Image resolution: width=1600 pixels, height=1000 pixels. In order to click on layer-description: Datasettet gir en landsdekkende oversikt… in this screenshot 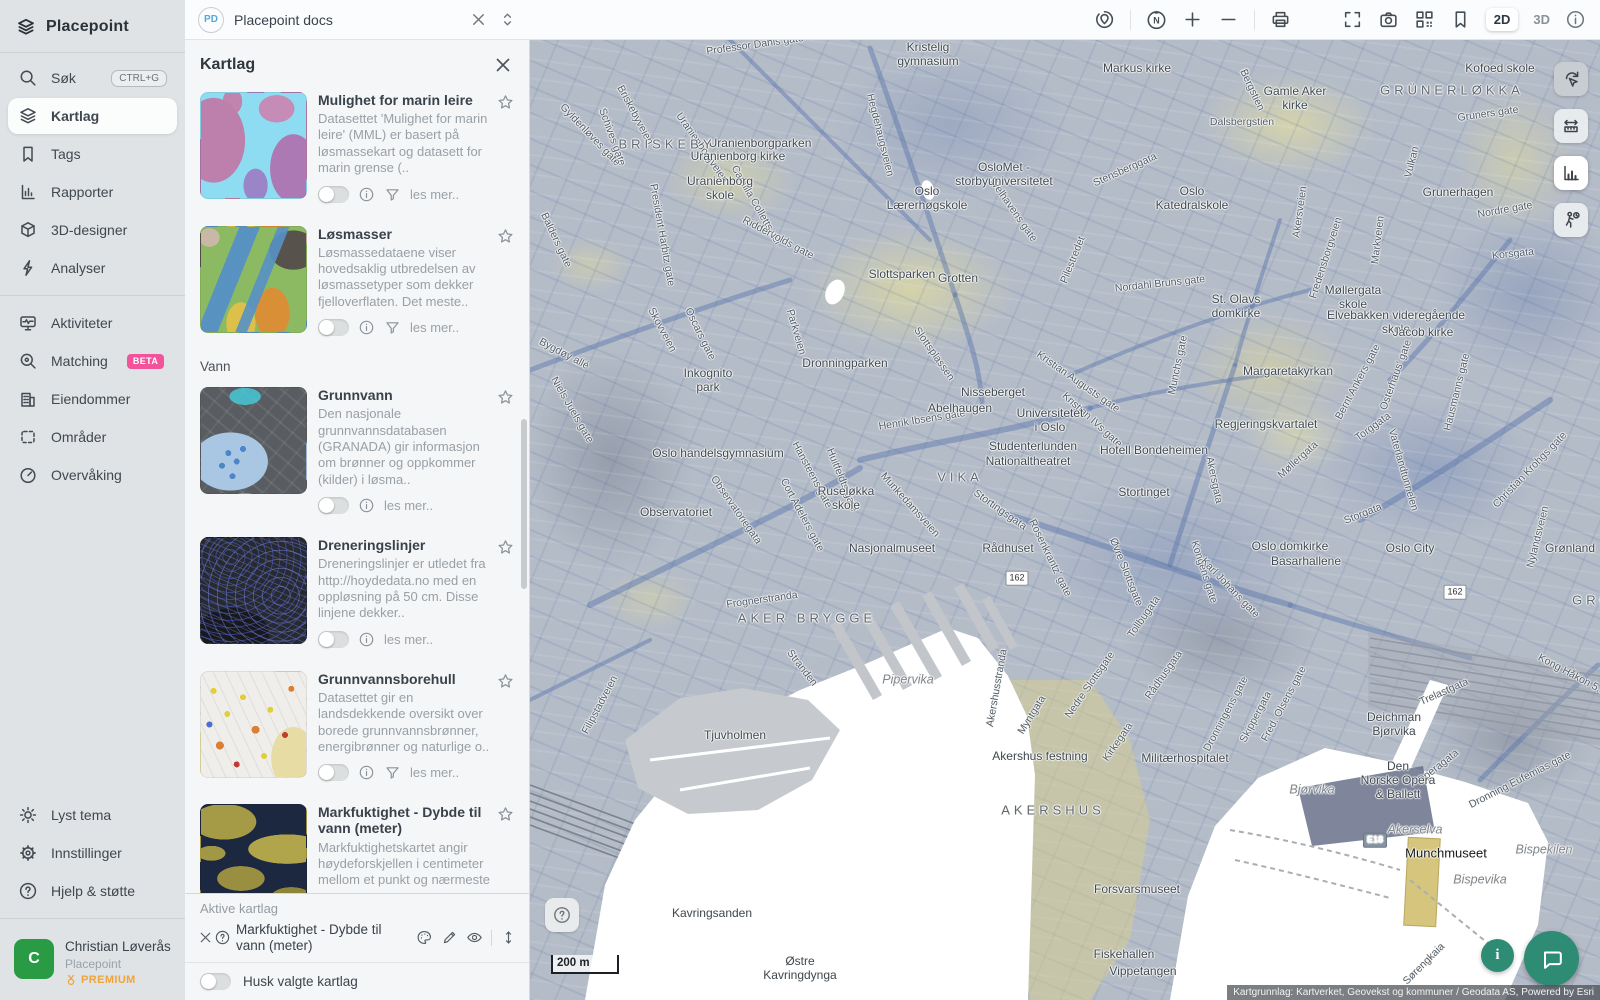, I will do `click(404, 721)`.